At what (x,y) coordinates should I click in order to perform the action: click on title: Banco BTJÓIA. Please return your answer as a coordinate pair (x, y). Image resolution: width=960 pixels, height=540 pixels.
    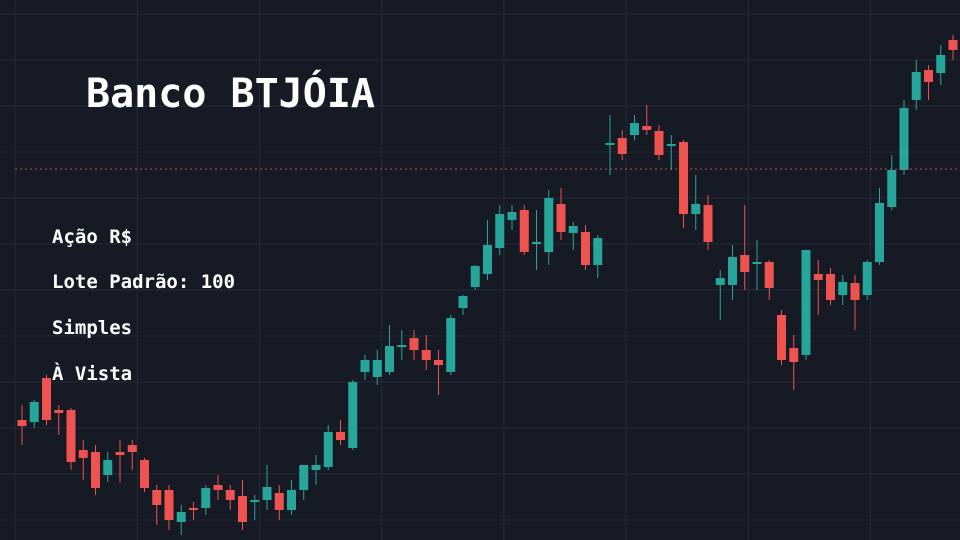
    Looking at the image, I should click on (230, 93).